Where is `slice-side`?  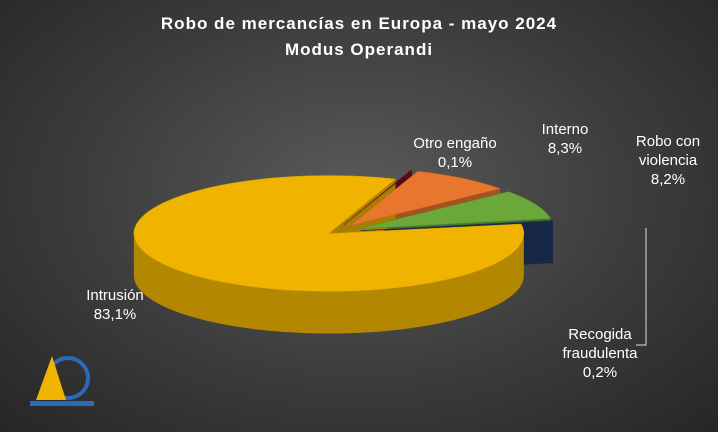
slice-side is located at coordinates (328, 283).